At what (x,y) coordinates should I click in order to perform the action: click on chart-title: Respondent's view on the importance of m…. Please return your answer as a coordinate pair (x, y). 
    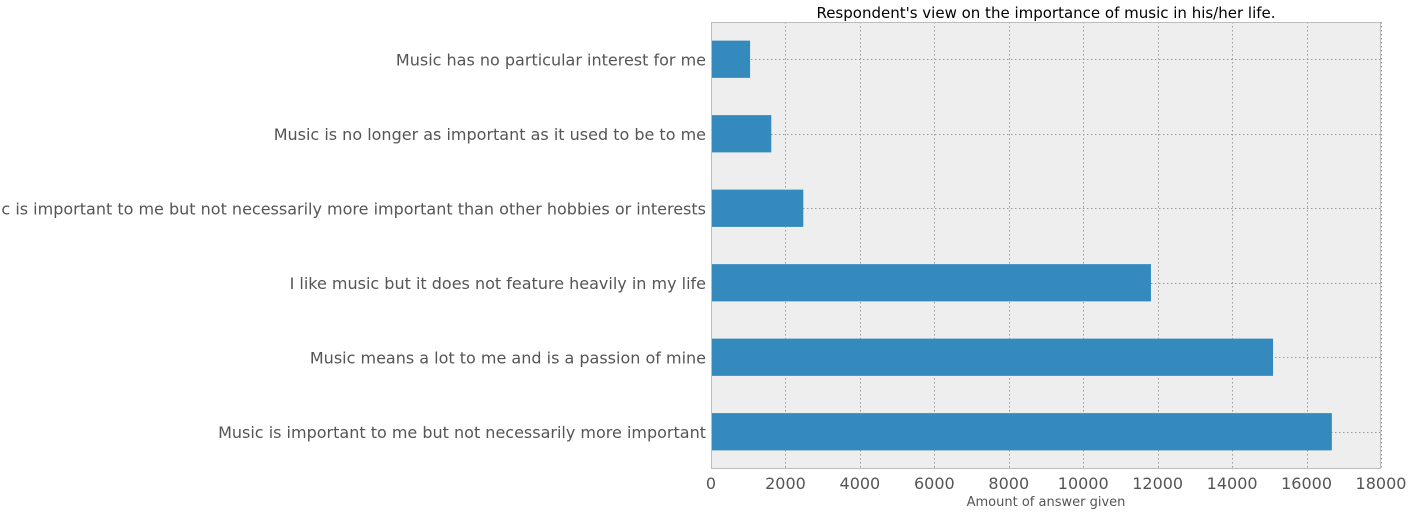
    Looking at the image, I should click on (1045, 13).